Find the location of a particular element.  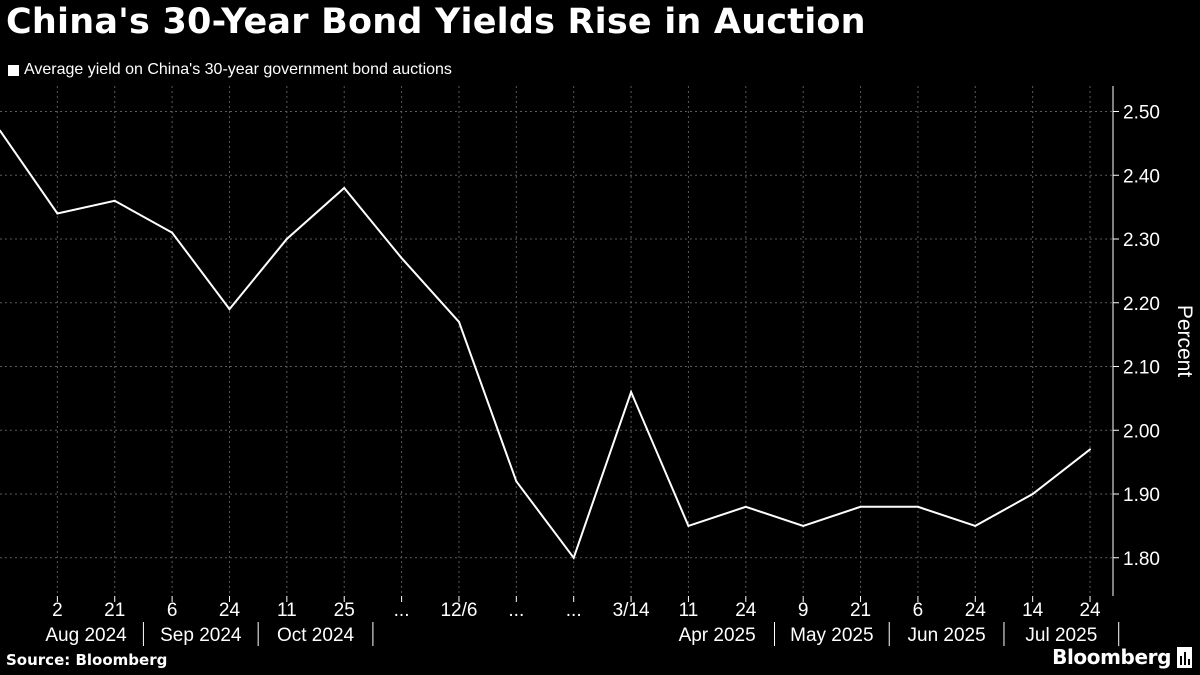

y-tick-label: 2.20 is located at coordinates (1141, 304).